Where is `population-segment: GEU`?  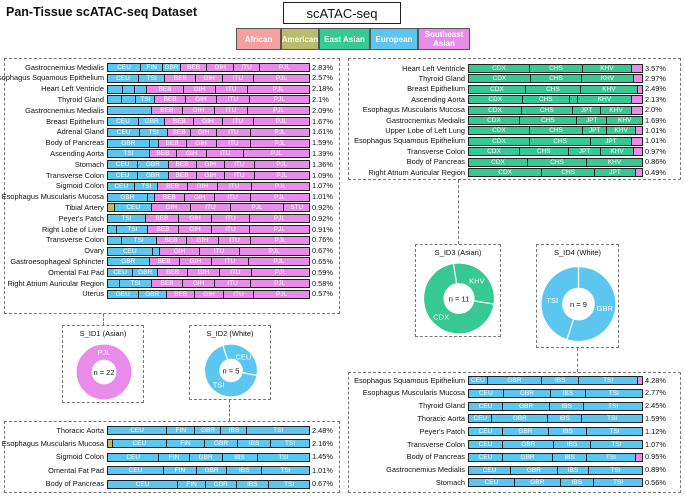 population-segment: GEU is located at coordinates (123, 294).